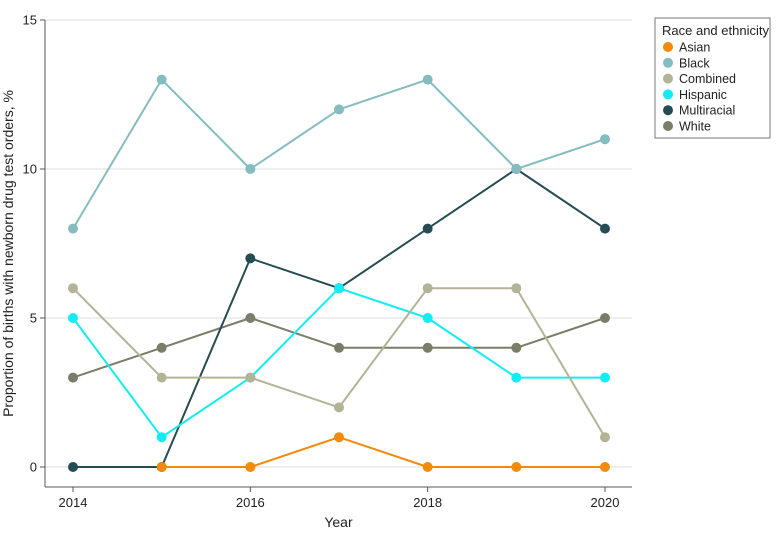 Image resolution: width=780 pixels, height=539 pixels. I want to click on x-tick-label: 2018, so click(427, 502).